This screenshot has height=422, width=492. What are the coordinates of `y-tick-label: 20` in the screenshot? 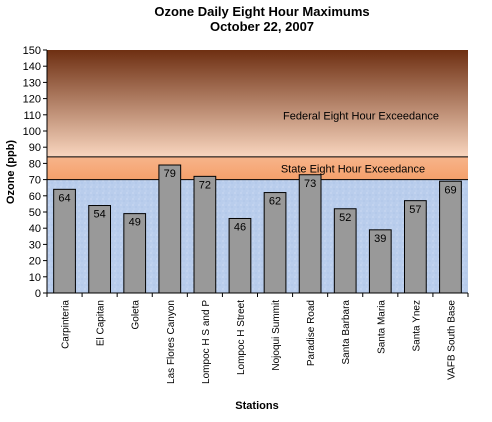 It's located at (35, 262).